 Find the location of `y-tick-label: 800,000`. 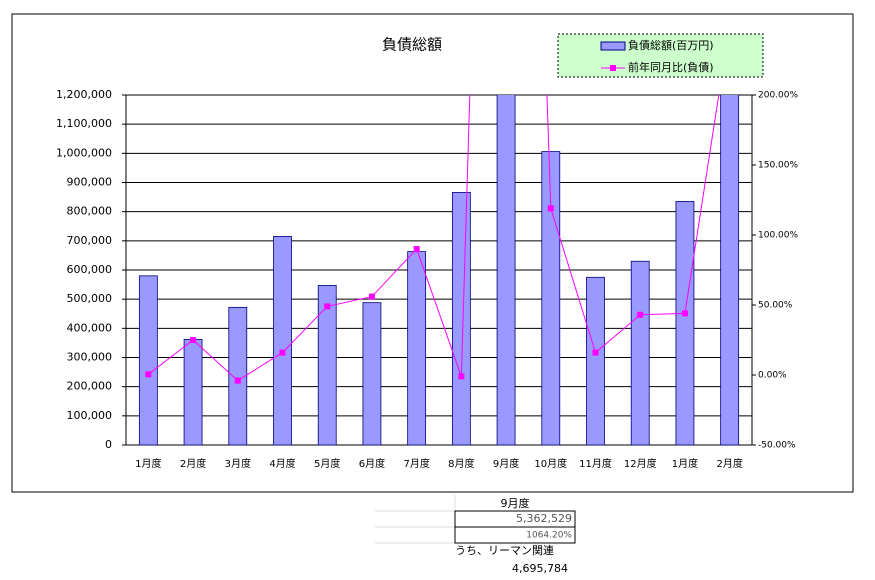

y-tick-label: 800,000 is located at coordinates (90, 211).